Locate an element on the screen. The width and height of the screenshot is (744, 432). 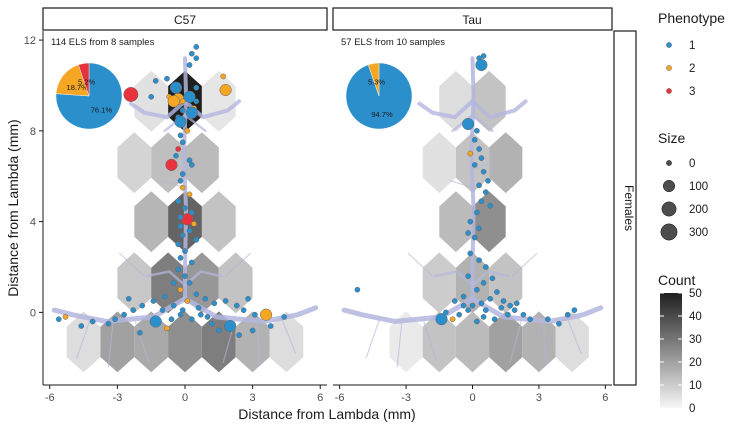
legend-count-label: 40 is located at coordinates (695, 317).